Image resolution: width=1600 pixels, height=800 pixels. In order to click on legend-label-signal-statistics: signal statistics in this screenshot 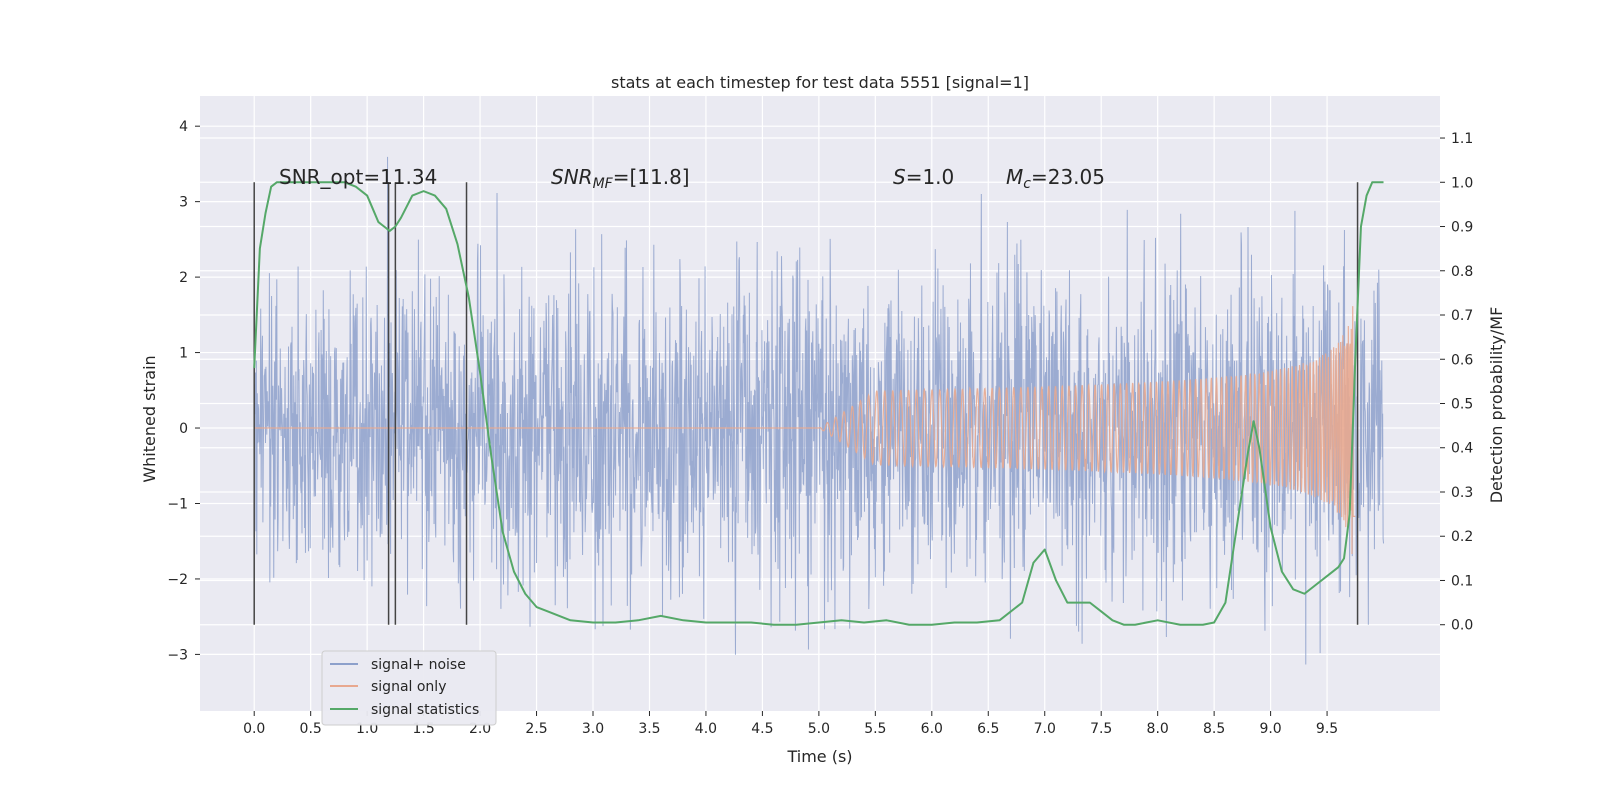, I will do `click(425, 710)`.